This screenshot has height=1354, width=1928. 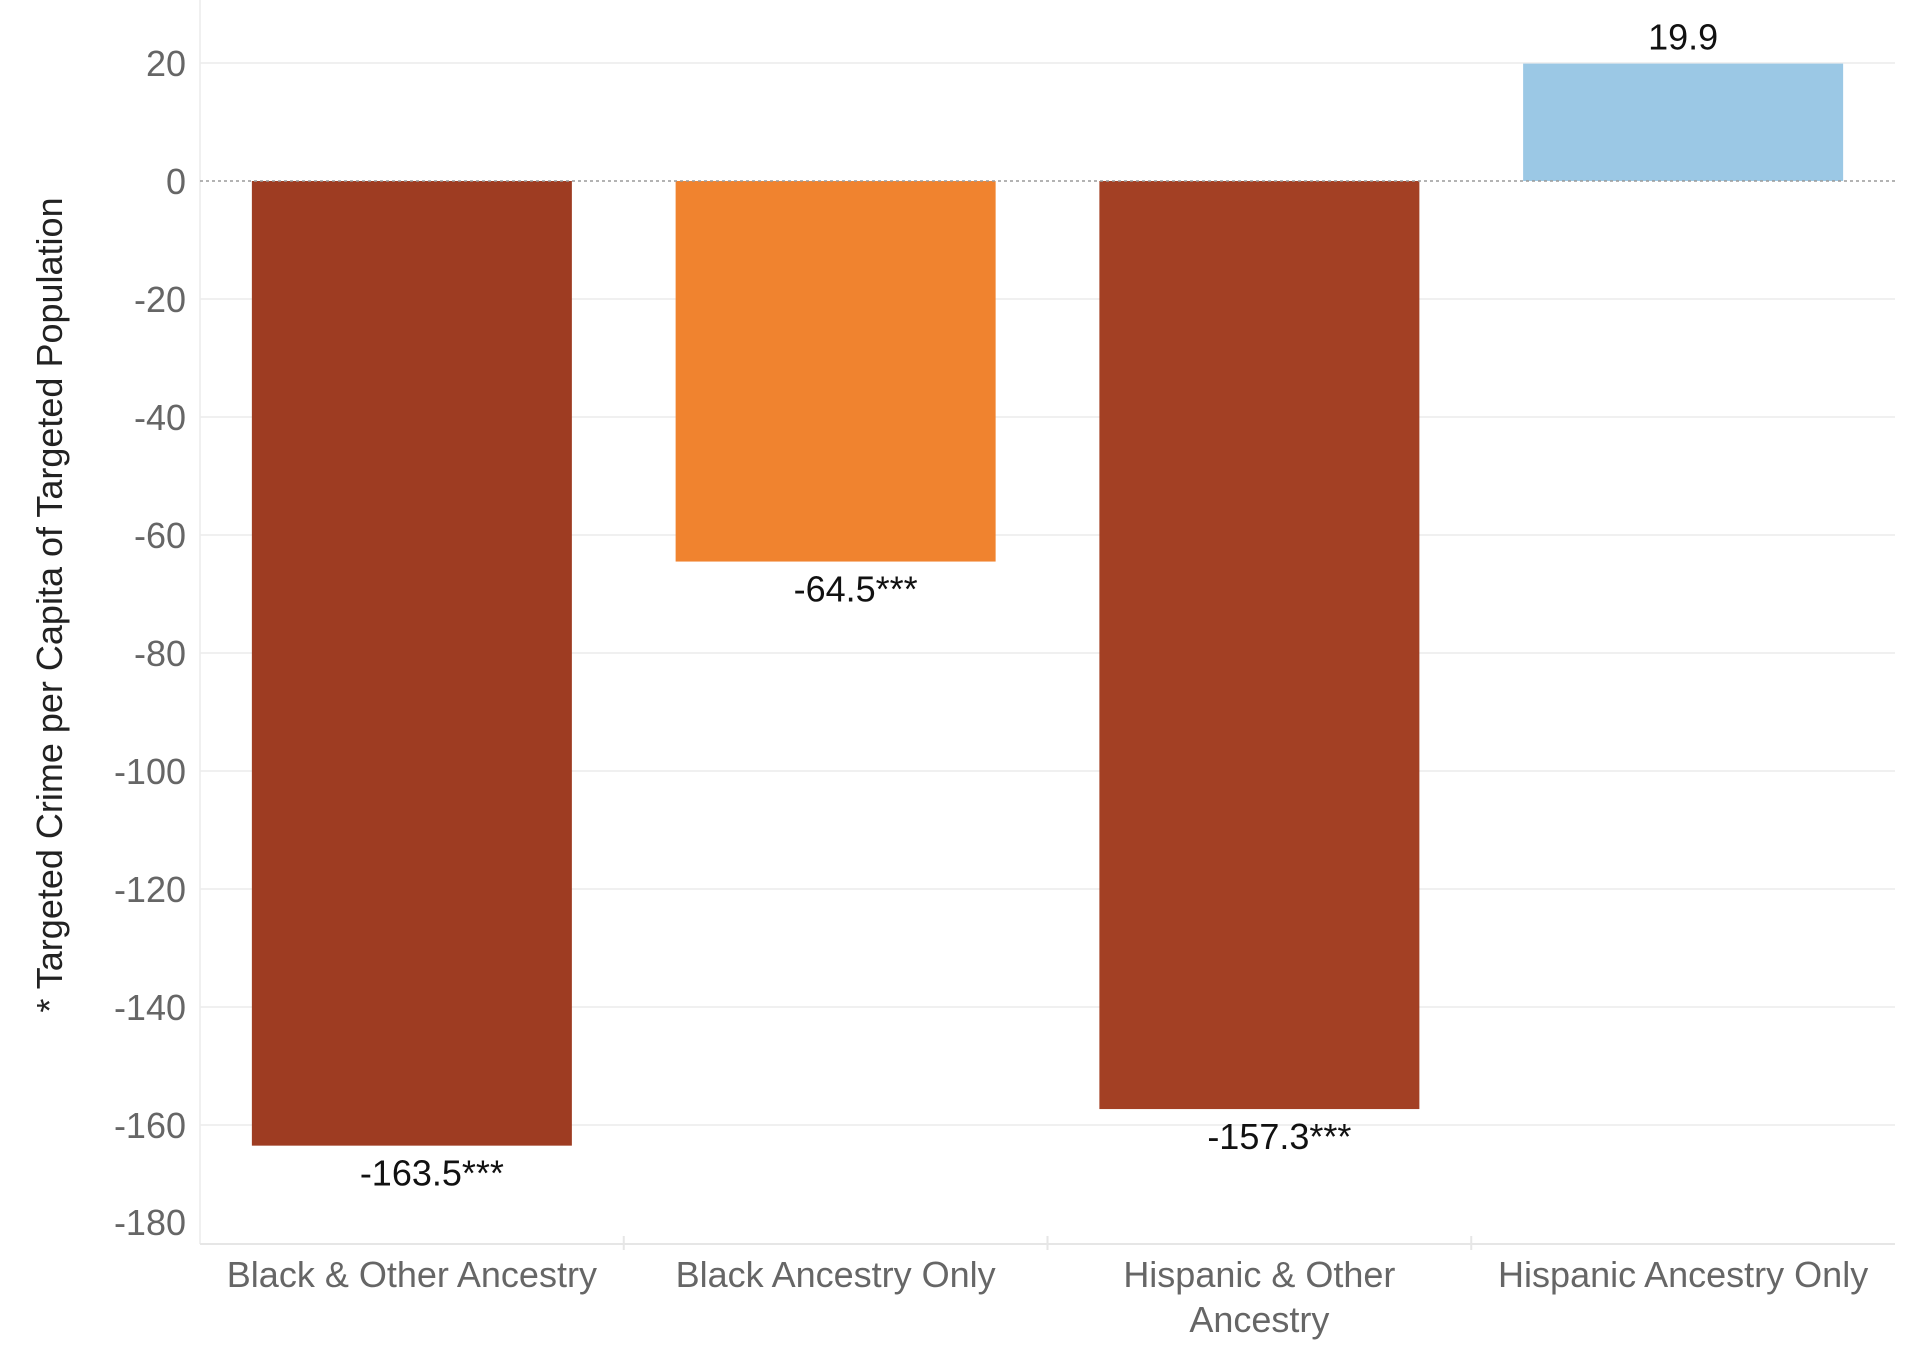 What do you see at coordinates (150, 1007) in the screenshot?
I see `y-tick-label: -140` at bounding box center [150, 1007].